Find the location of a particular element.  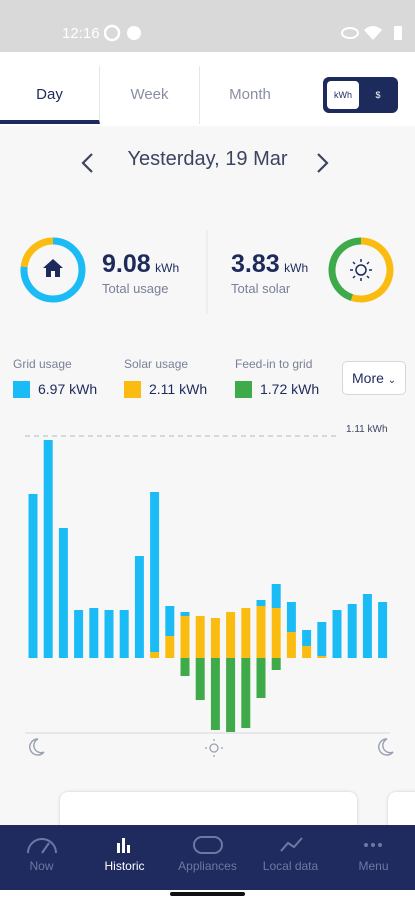

next-arrow is located at coordinates (322, 163).